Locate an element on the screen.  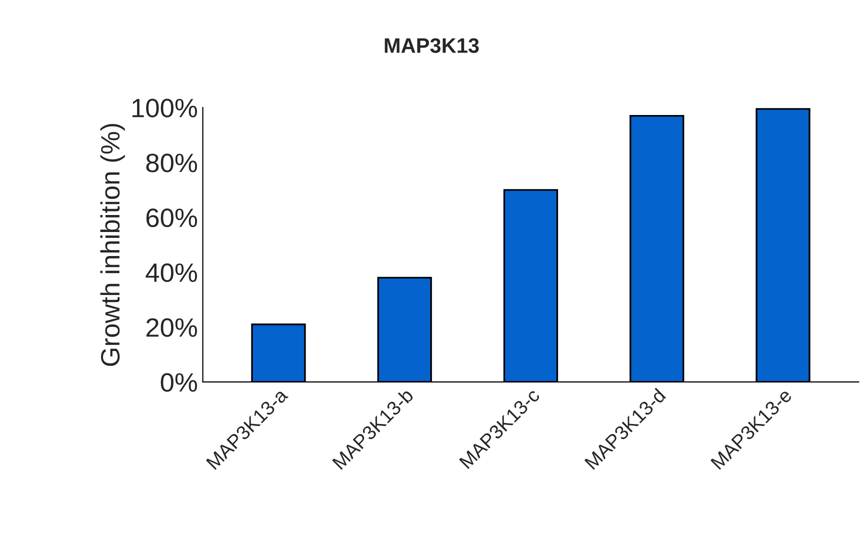
y-tick-label: 100% is located at coordinates (165, 108).